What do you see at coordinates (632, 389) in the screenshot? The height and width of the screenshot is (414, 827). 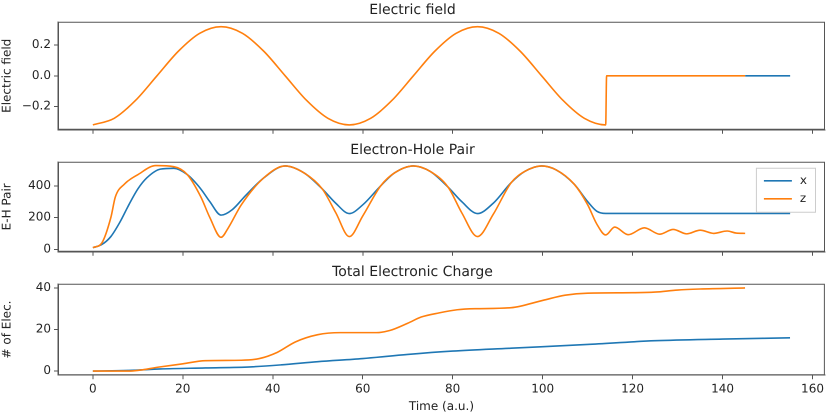 I see `x-tick-label: 120` at bounding box center [632, 389].